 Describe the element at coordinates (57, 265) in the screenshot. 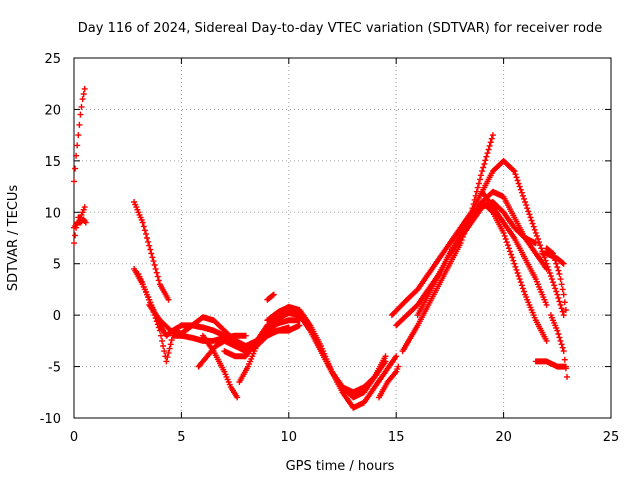

I see `y-tick-label: 5` at that location.